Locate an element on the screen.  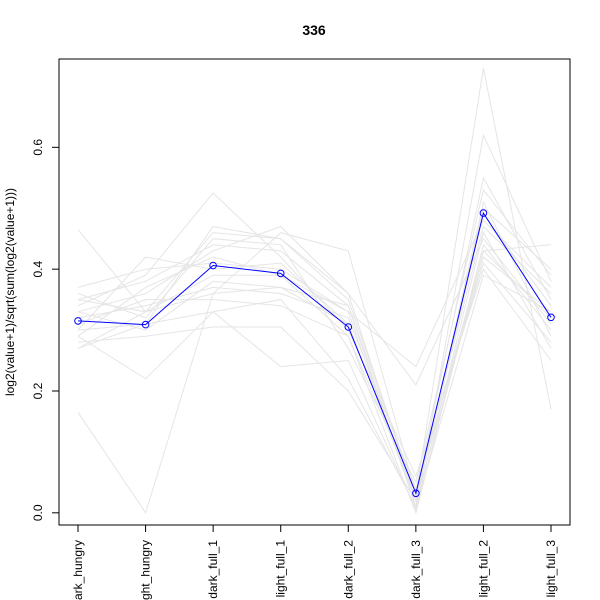
highlight-point-dark_hungry is located at coordinates (78, 321).